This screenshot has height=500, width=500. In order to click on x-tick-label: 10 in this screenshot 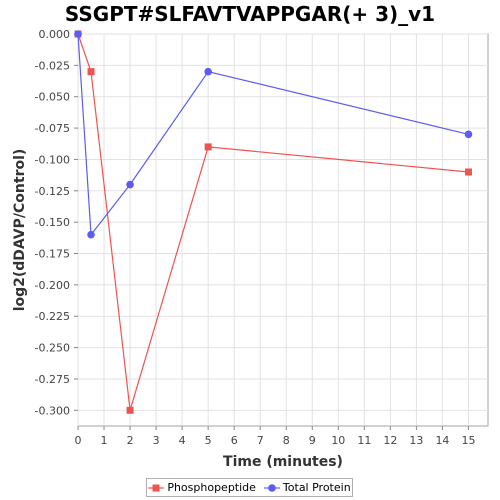, I will do `click(338, 440)`.